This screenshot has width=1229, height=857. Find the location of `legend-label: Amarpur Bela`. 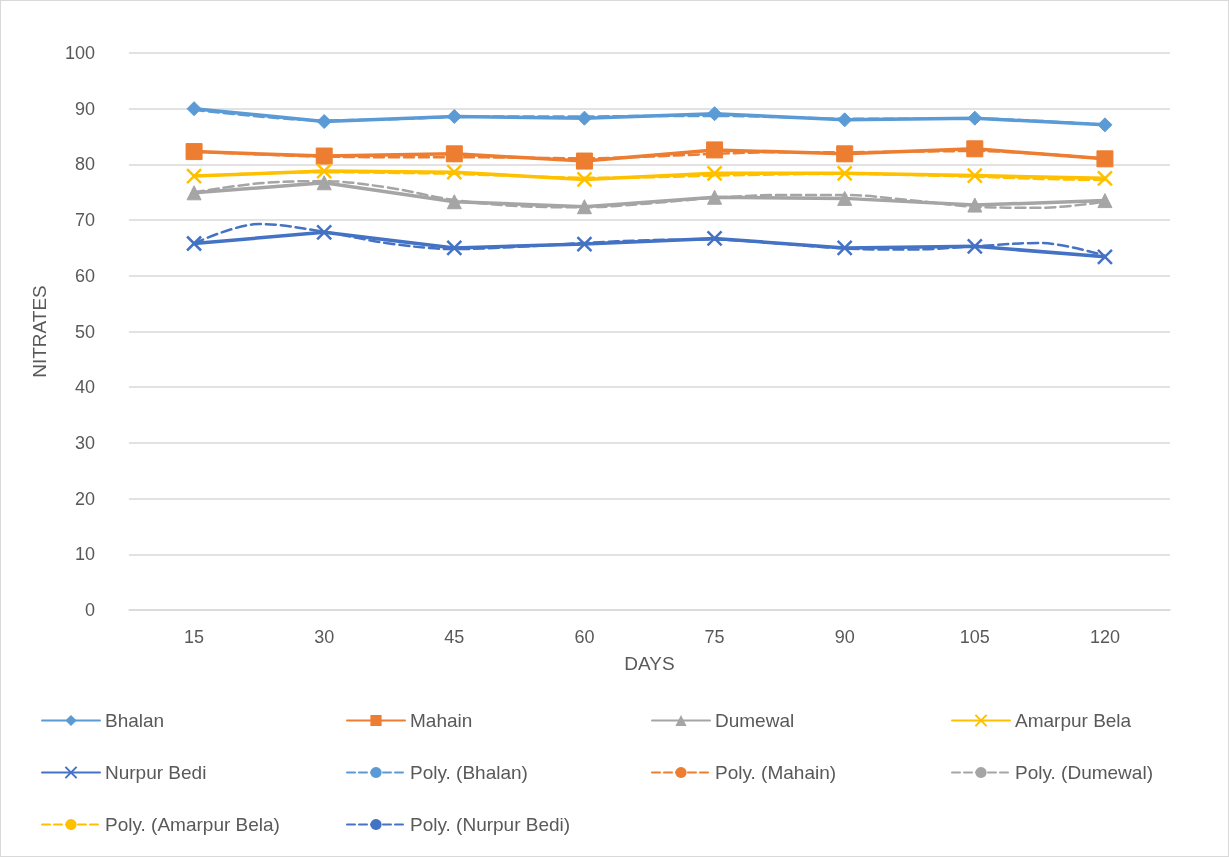

legend-label: Amarpur Bela is located at coordinates (1073, 720).